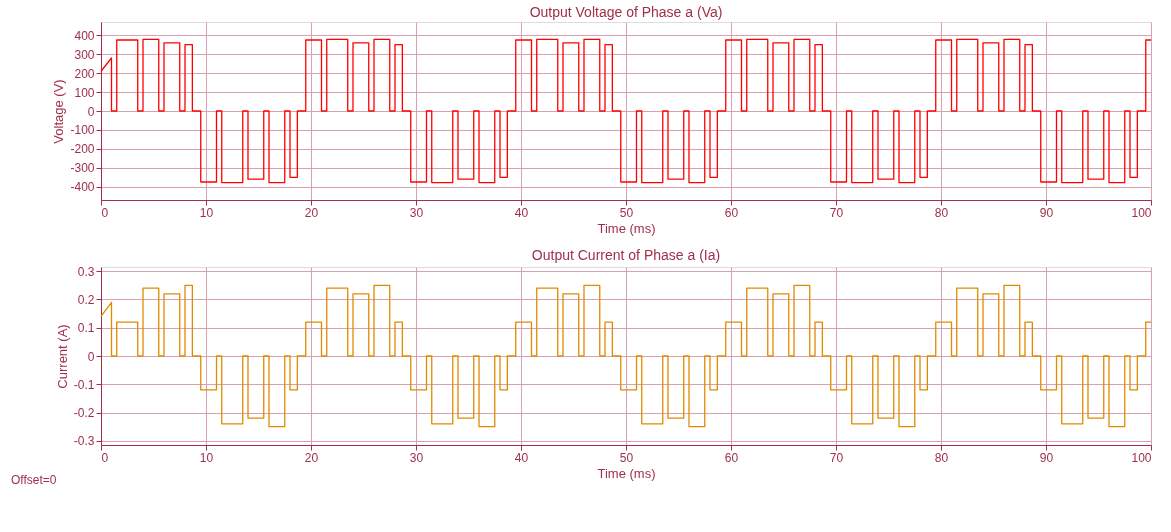 Image resolution: width=1171 pixels, height=532 pixels. What do you see at coordinates (84, 73) in the screenshot?
I see `y-tick-label: 200` at bounding box center [84, 73].